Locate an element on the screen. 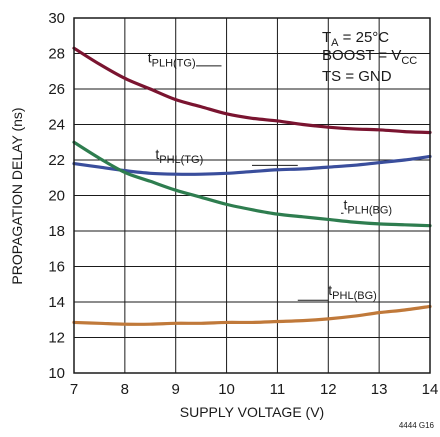 This screenshot has width=440, height=437. y-tick-label: 28 is located at coordinates (56, 54).